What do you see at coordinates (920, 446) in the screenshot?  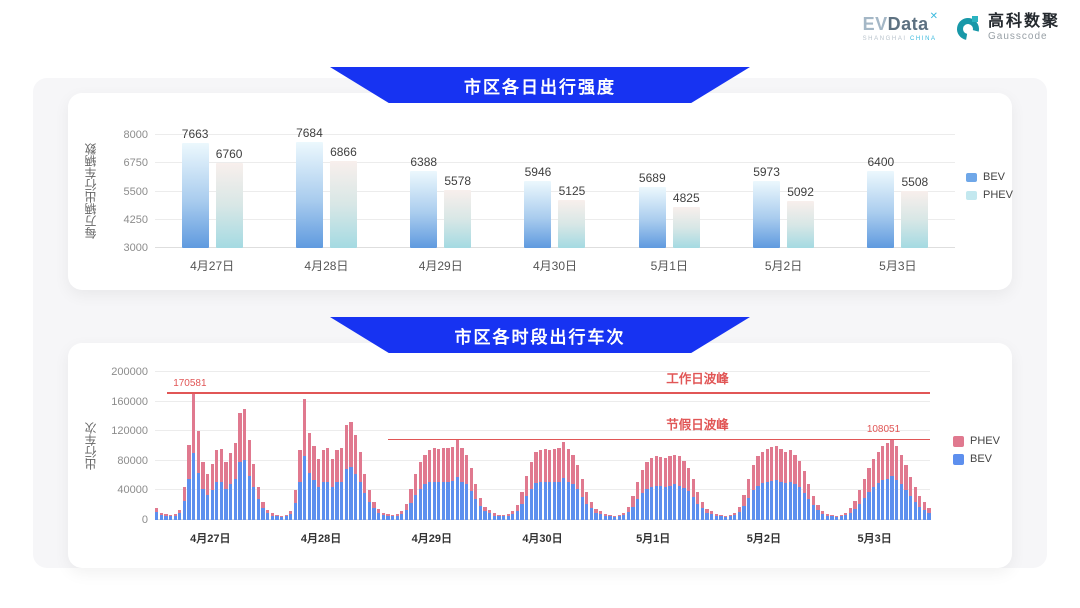 I see `stacked-bar-5月3日-h21` at bounding box center [920, 446].